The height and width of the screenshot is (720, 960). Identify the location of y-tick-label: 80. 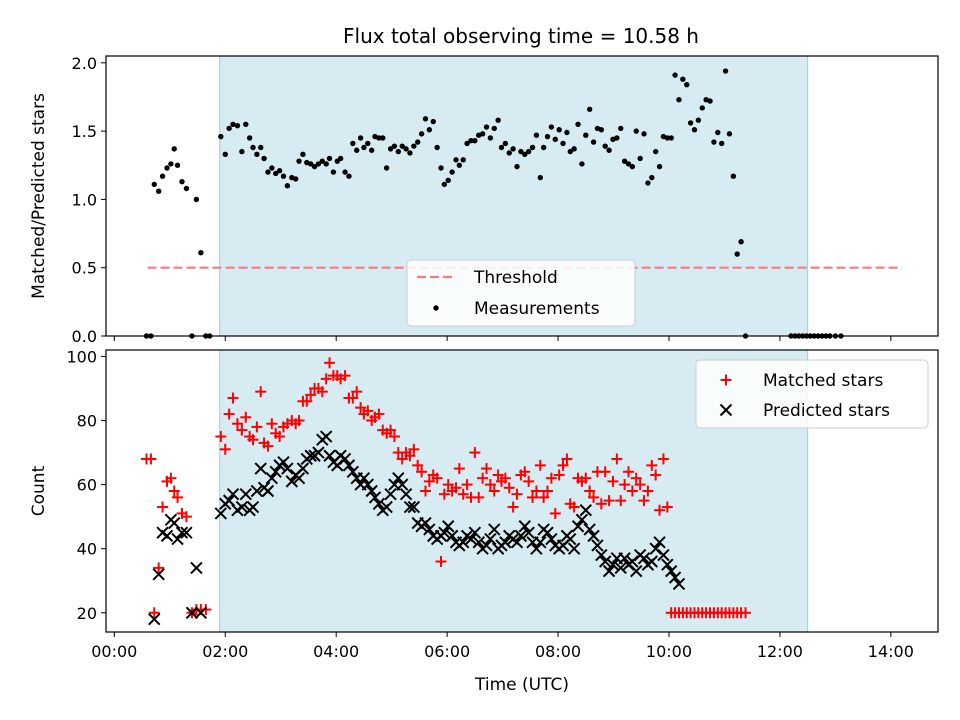
(87, 421).